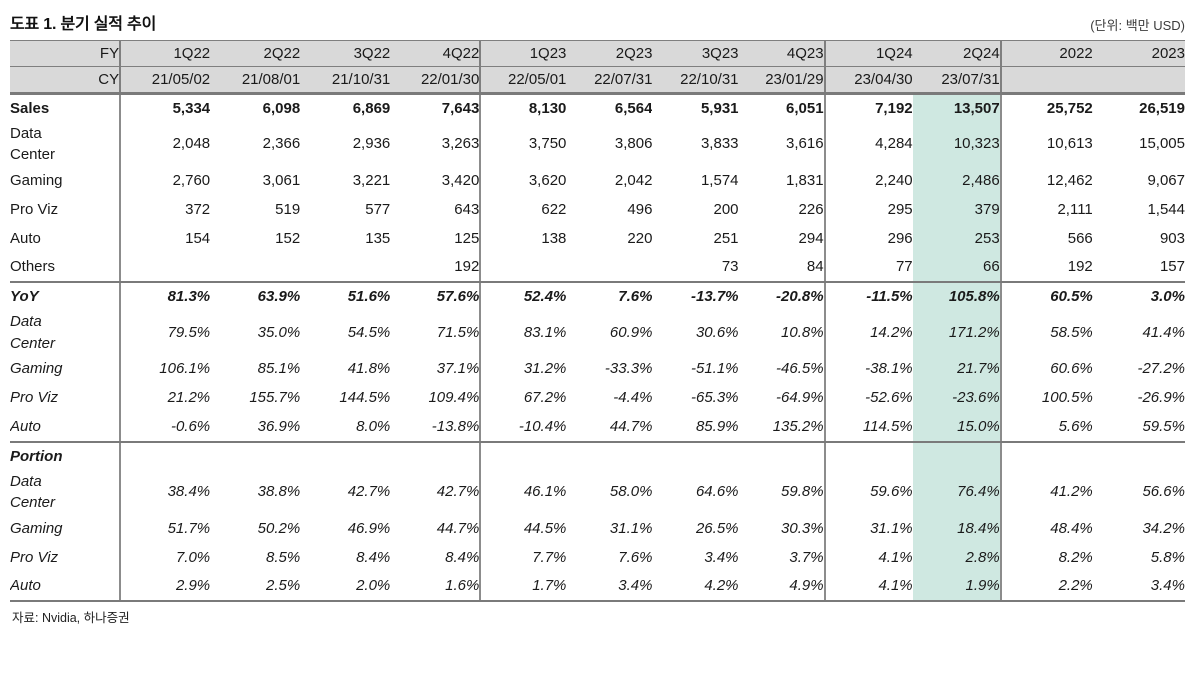 The image size is (1199, 673). I want to click on table-row: Others 192 73 84 77 66 192 157, so click(597, 268).